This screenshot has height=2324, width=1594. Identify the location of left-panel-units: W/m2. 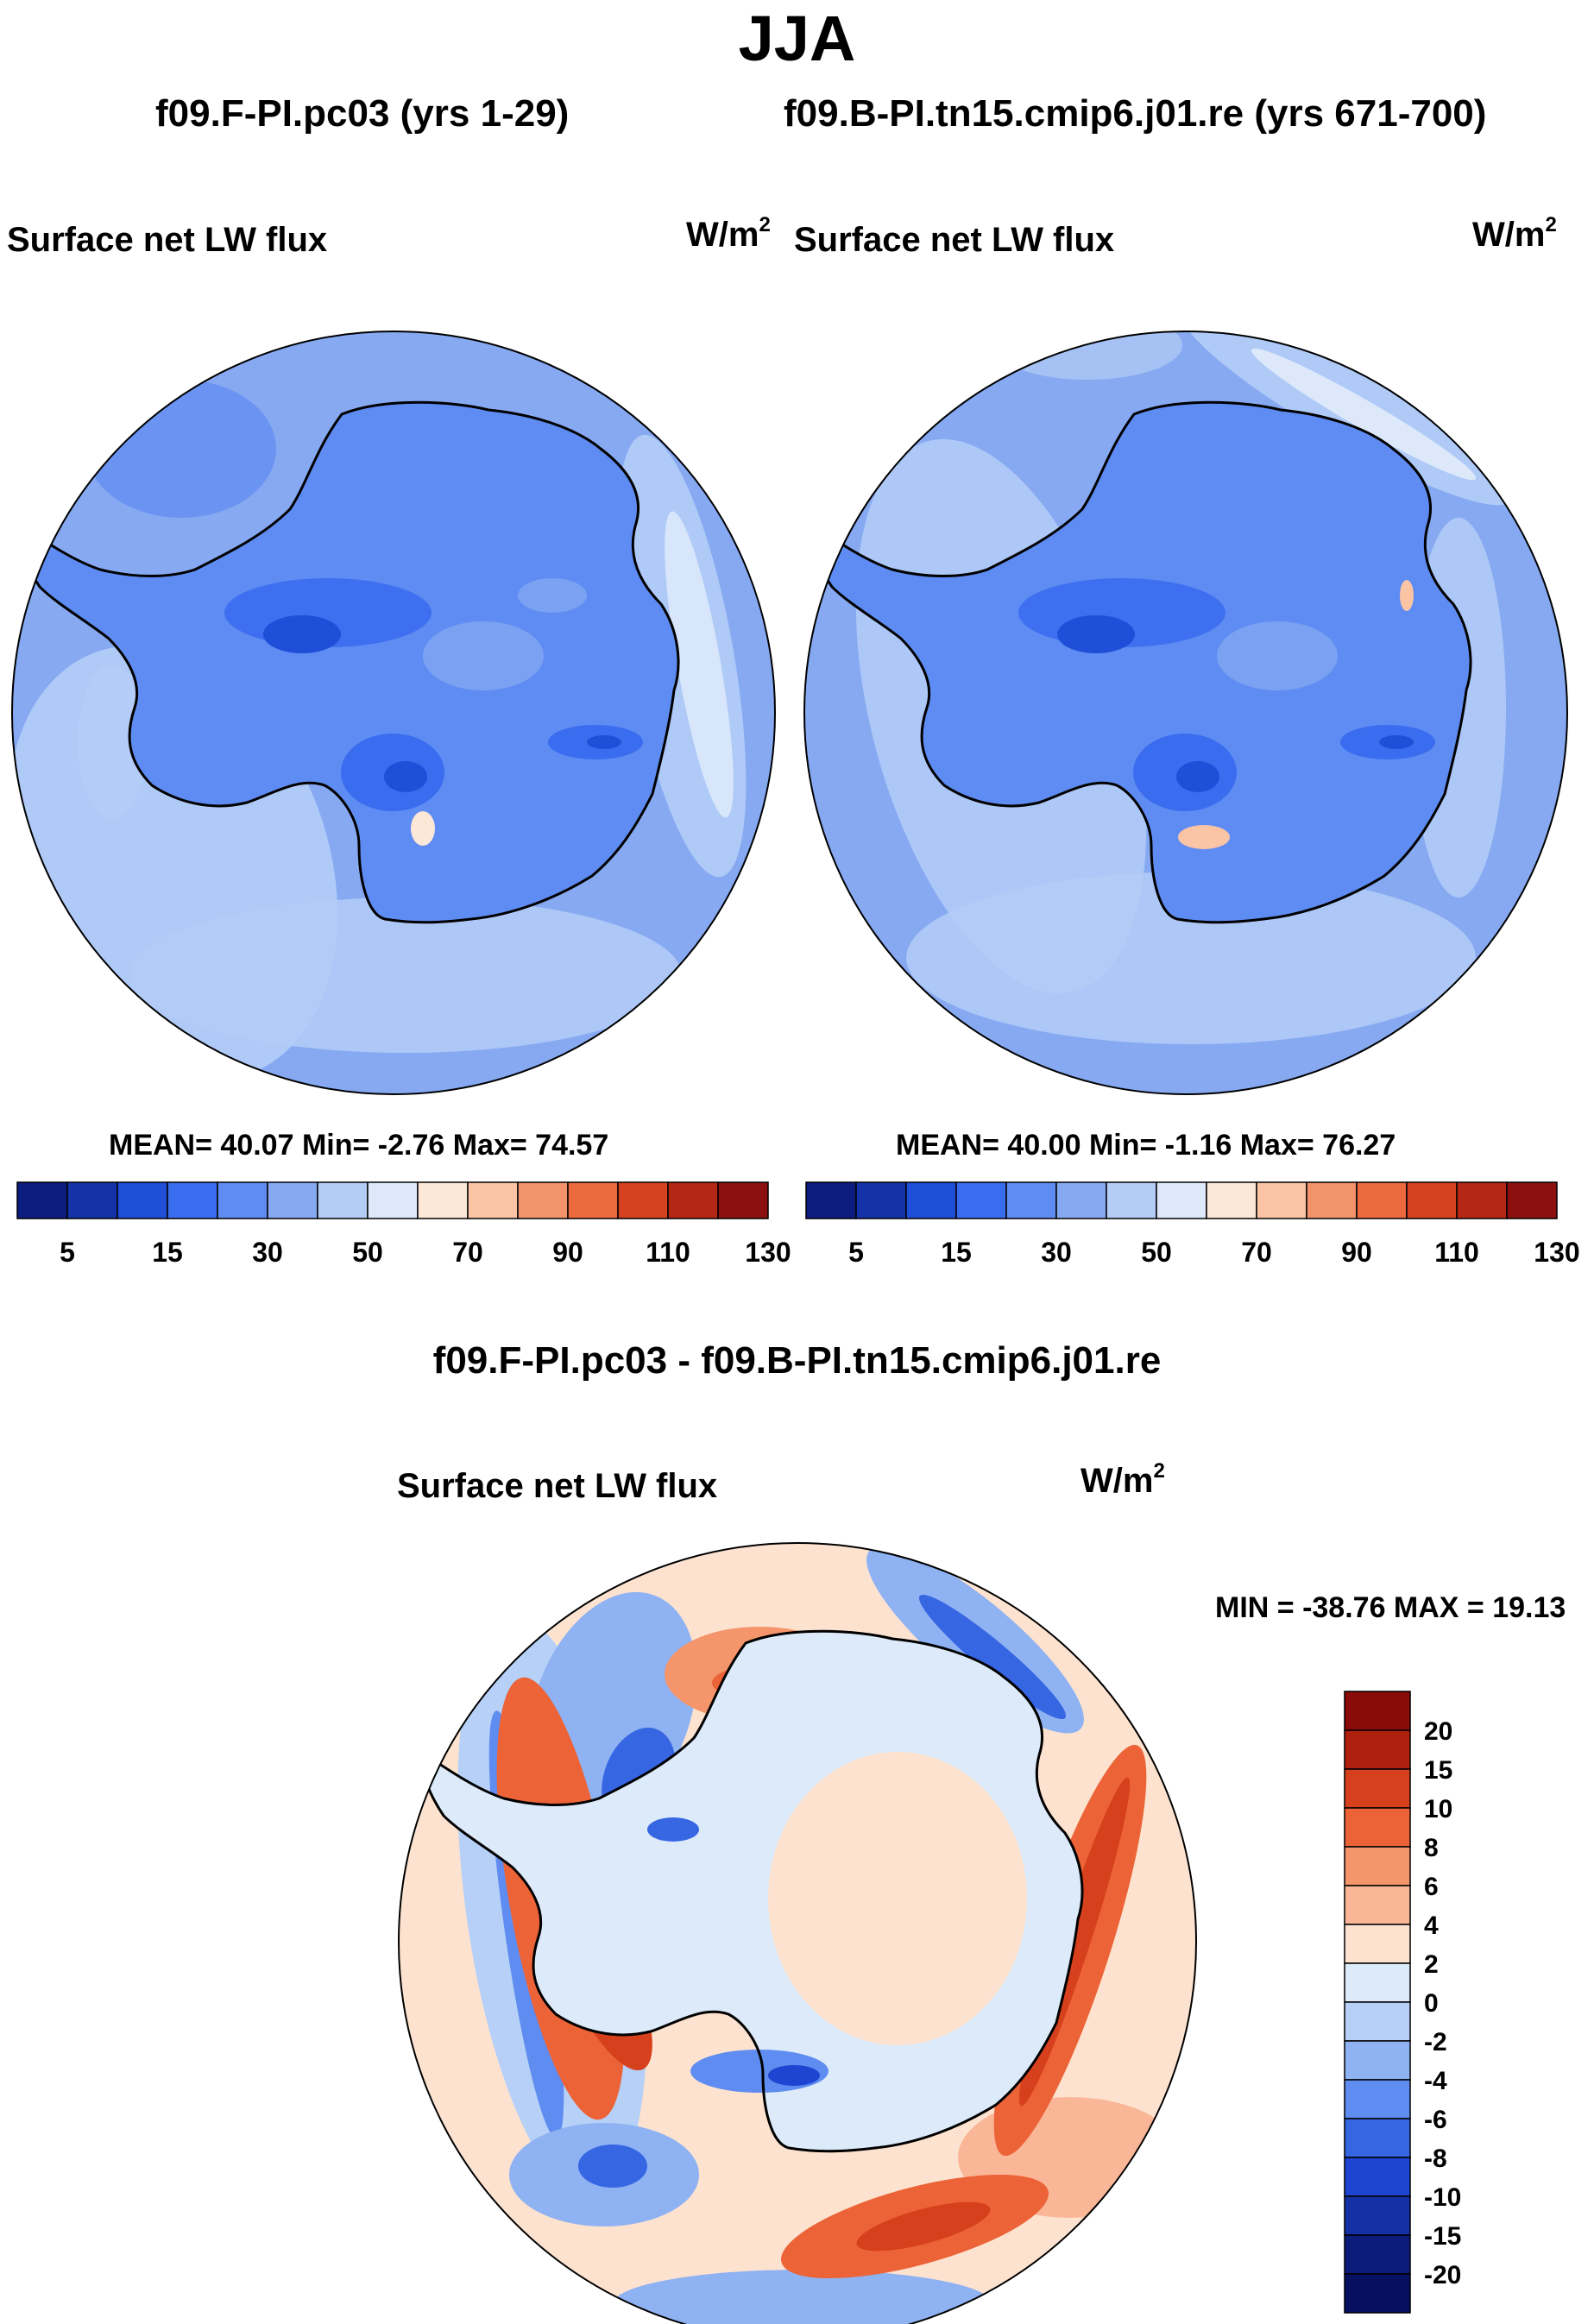
(728, 234).